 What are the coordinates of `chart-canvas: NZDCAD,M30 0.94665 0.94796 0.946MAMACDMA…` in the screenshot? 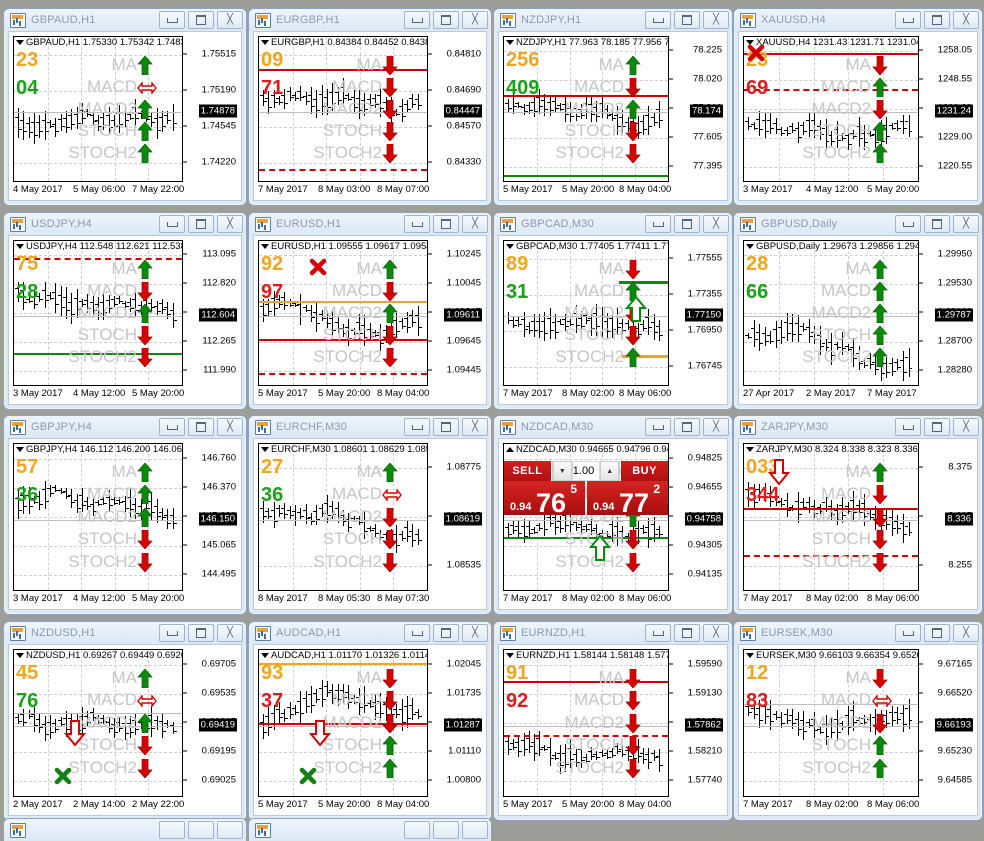 It's located at (613, 525).